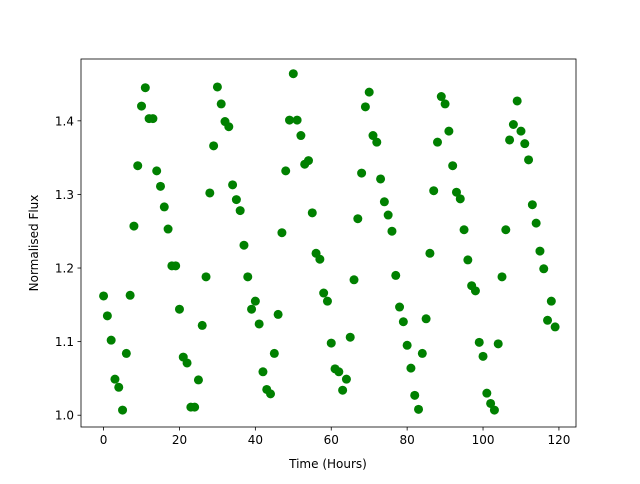  Describe the element at coordinates (64, 269) in the screenshot. I see `y-tick-label: 1.2` at that location.